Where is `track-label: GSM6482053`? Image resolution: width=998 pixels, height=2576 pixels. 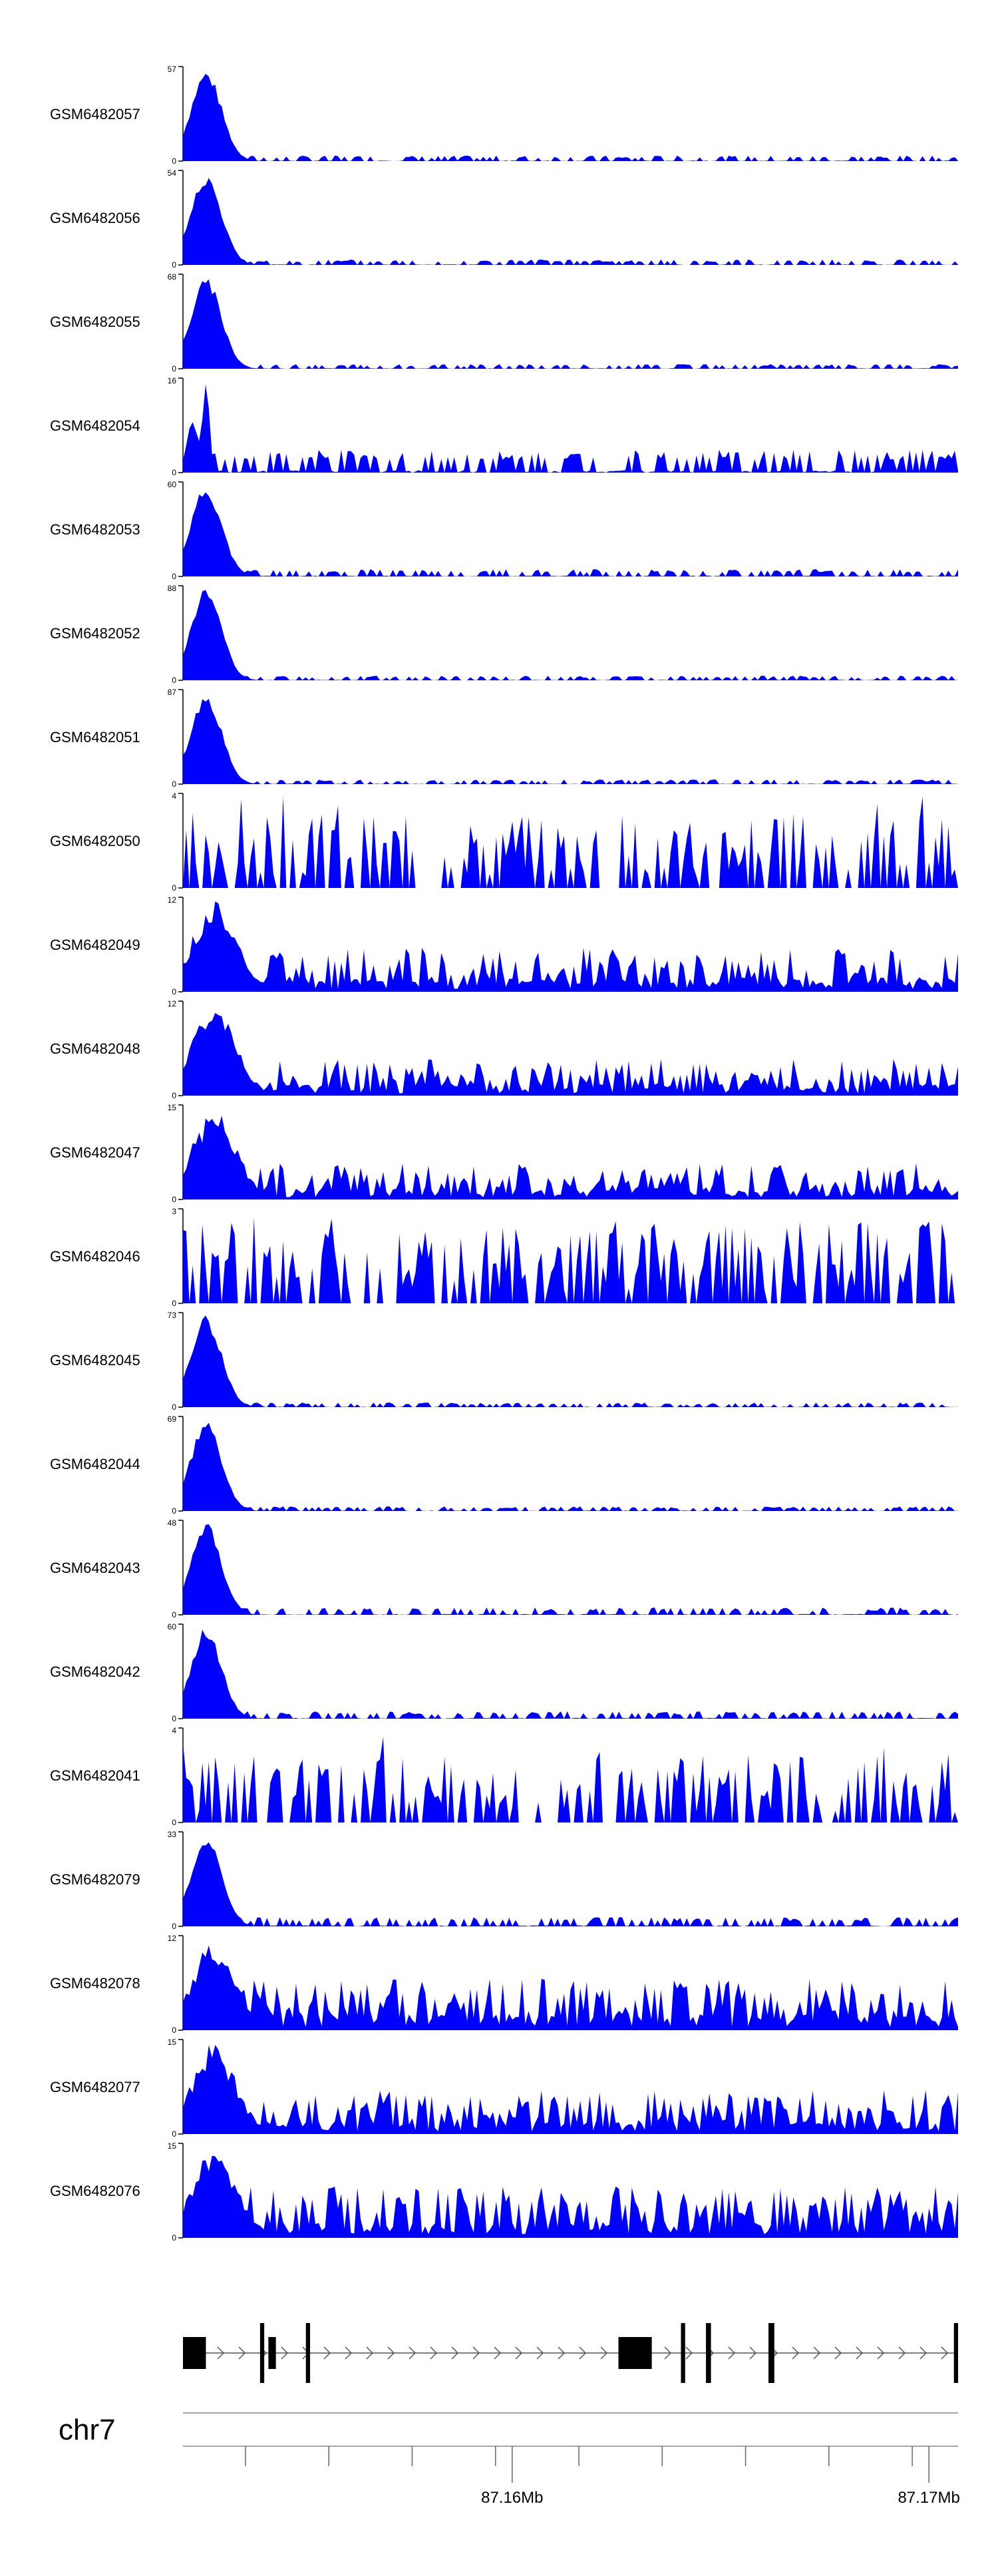
track-label: GSM6482053 is located at coordinates (95, 529).